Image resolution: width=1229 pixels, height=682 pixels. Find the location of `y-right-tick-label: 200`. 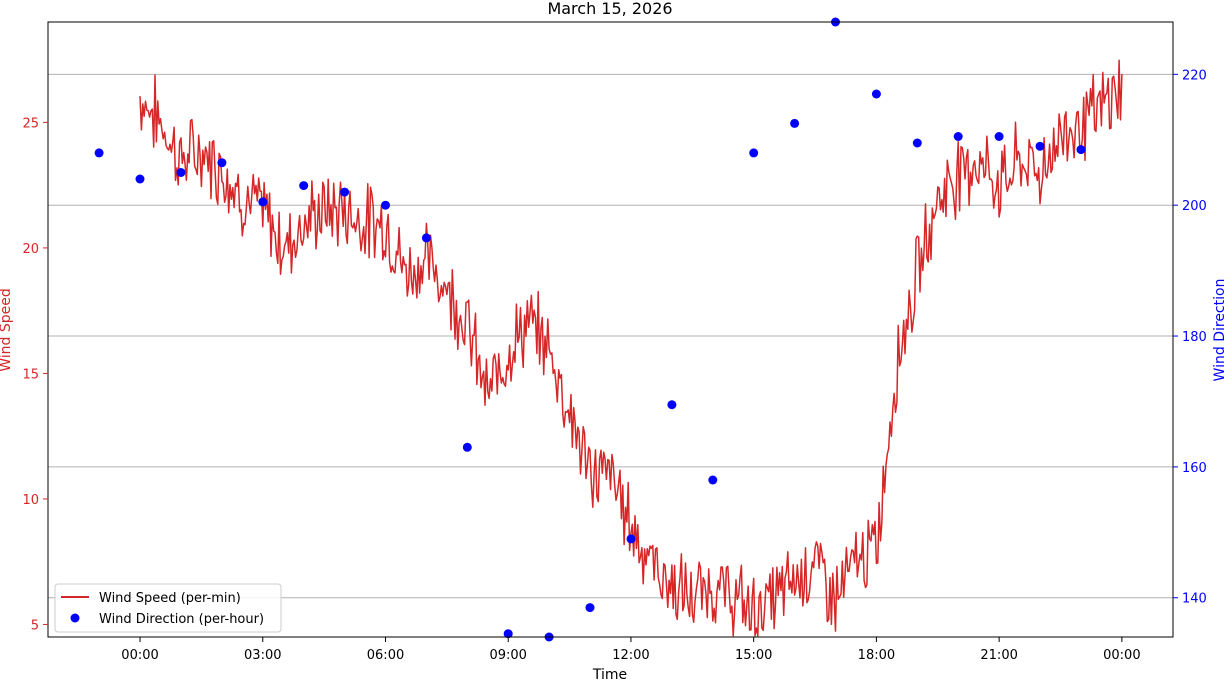

y-right-tick-label: 200 is located at coordinates (1194, 206).